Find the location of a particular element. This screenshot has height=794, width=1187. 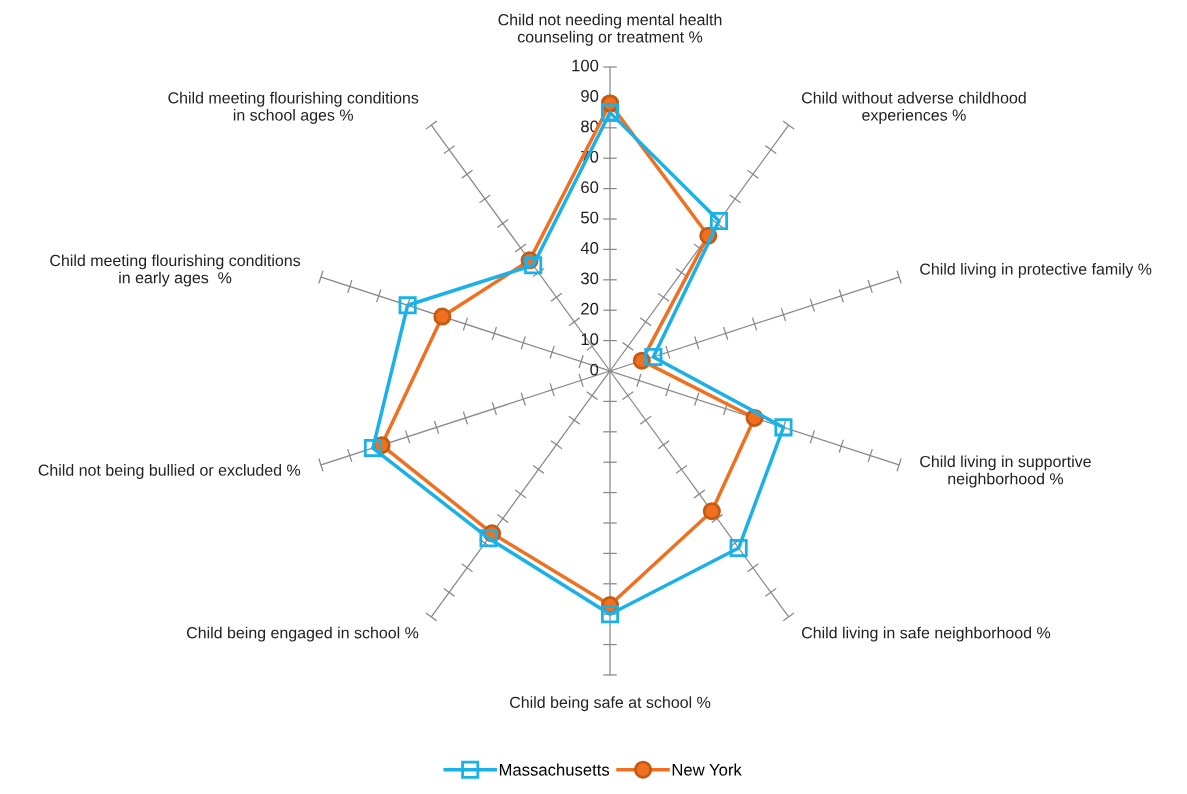

spoke-label: Child meeting flourishing conditions in early ages % is located at coordinates (175, 270).